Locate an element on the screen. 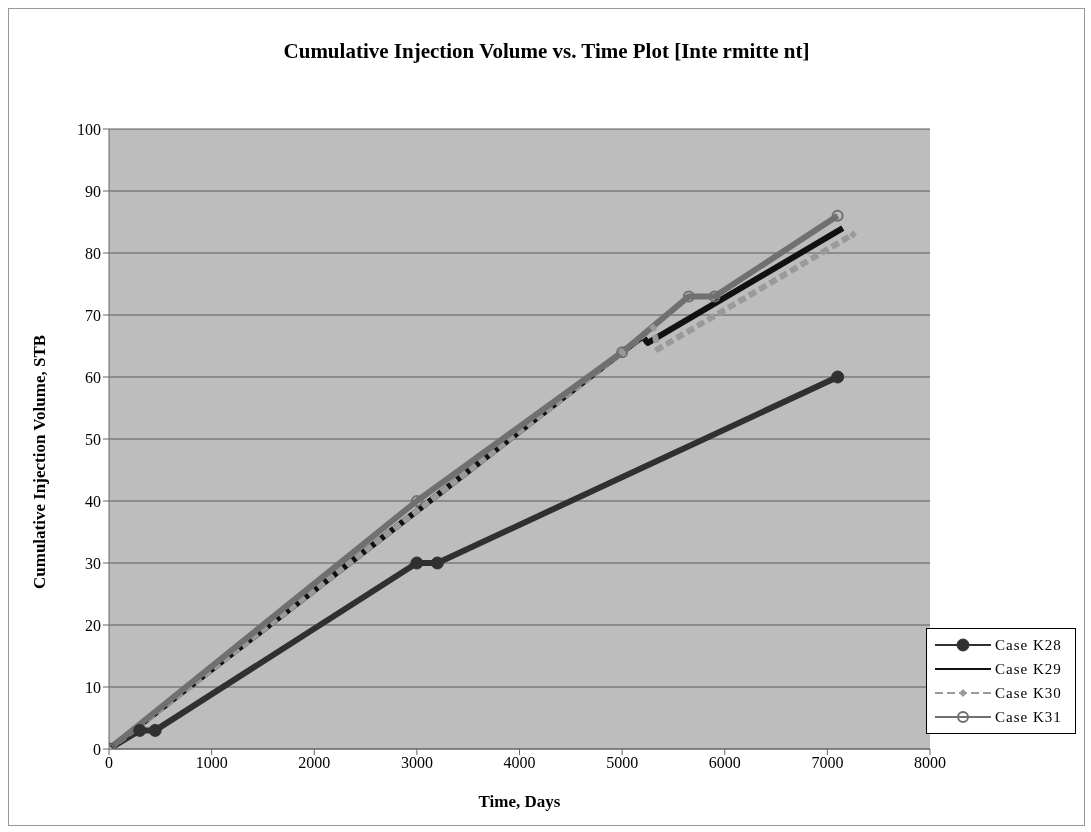  y-tick-label: 40 is located at coordinates (93, 501).